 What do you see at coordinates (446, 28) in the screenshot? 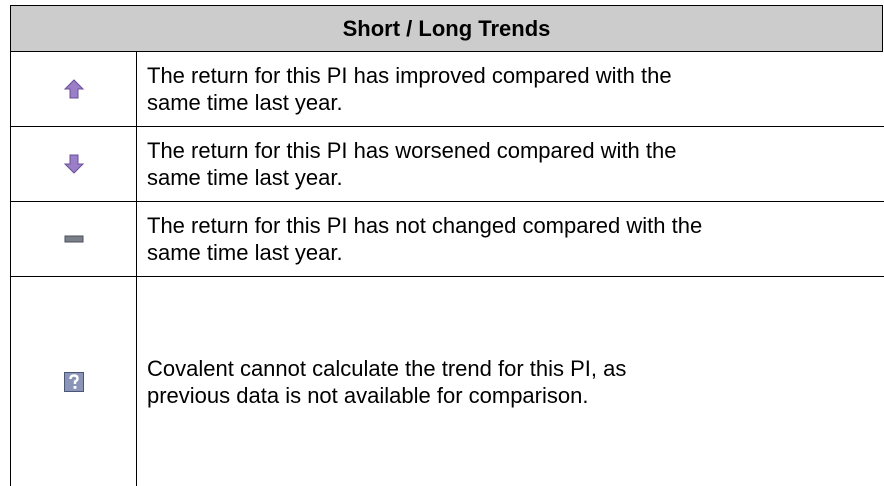
I see `table-header: Short / Long Trends` at bounding box center [446, 28].